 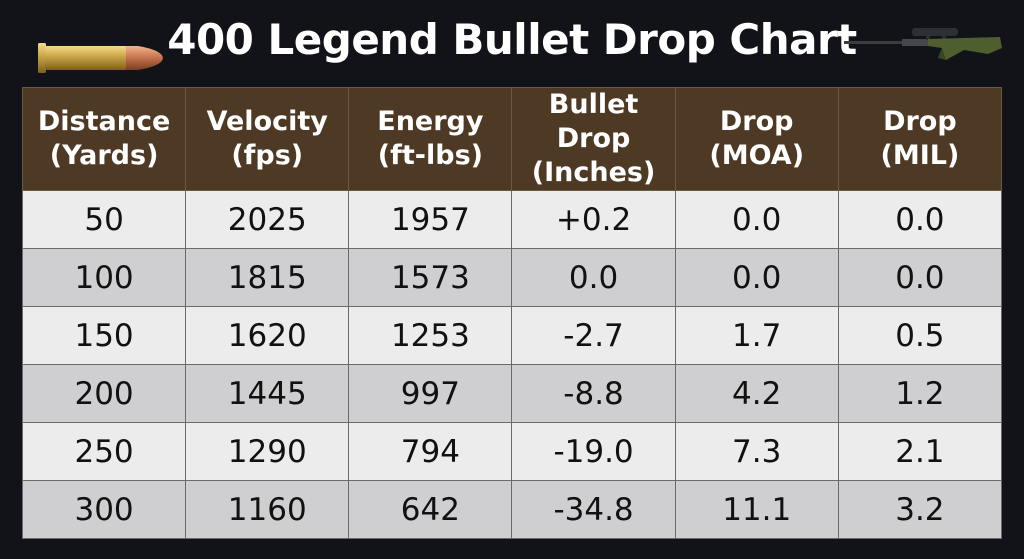 I want to click on table-cell: 997, so click(x=430, y=393).